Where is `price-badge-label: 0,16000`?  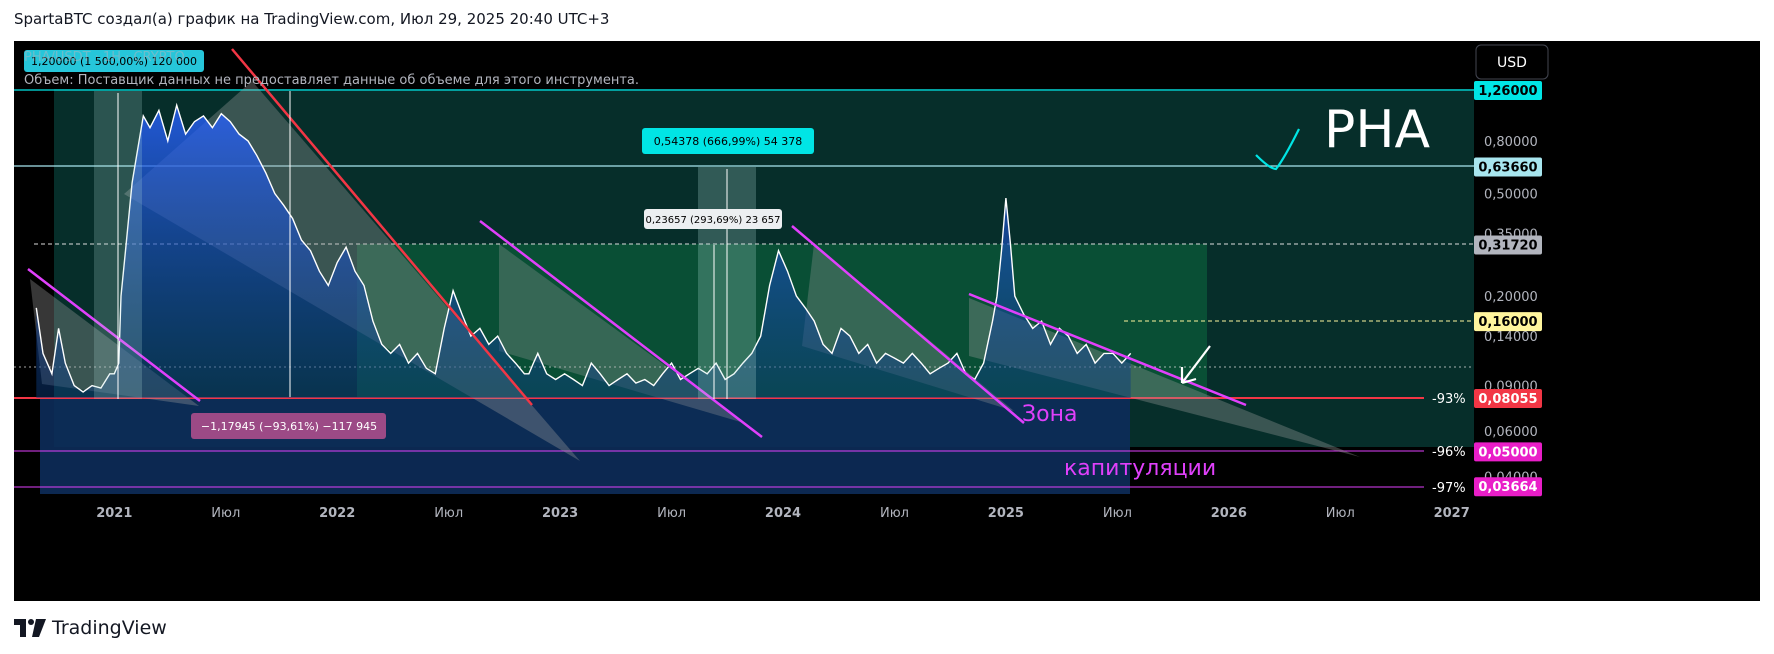
price-badge-label: 0,16000 is located at coordinates (1507, 322).